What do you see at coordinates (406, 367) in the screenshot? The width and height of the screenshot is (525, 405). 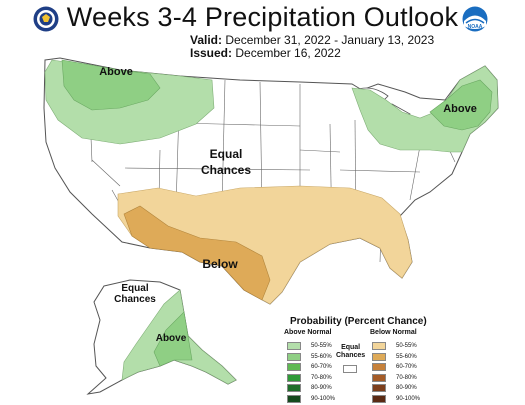 I see `legend-below-label: 60-70%` at bounding box center [406, 367].